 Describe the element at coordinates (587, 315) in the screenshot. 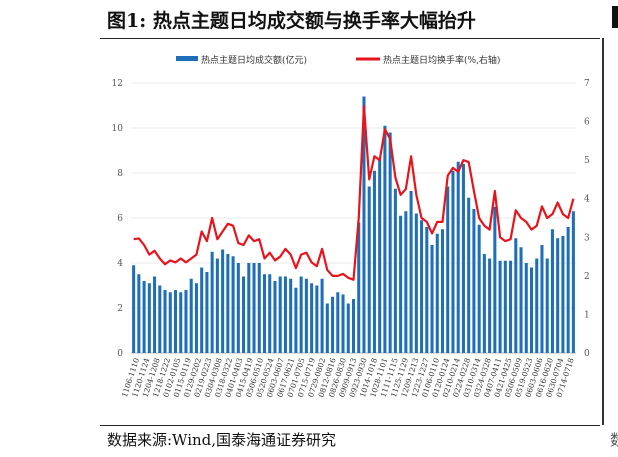

I see `right-tick-label: 1` at that location.